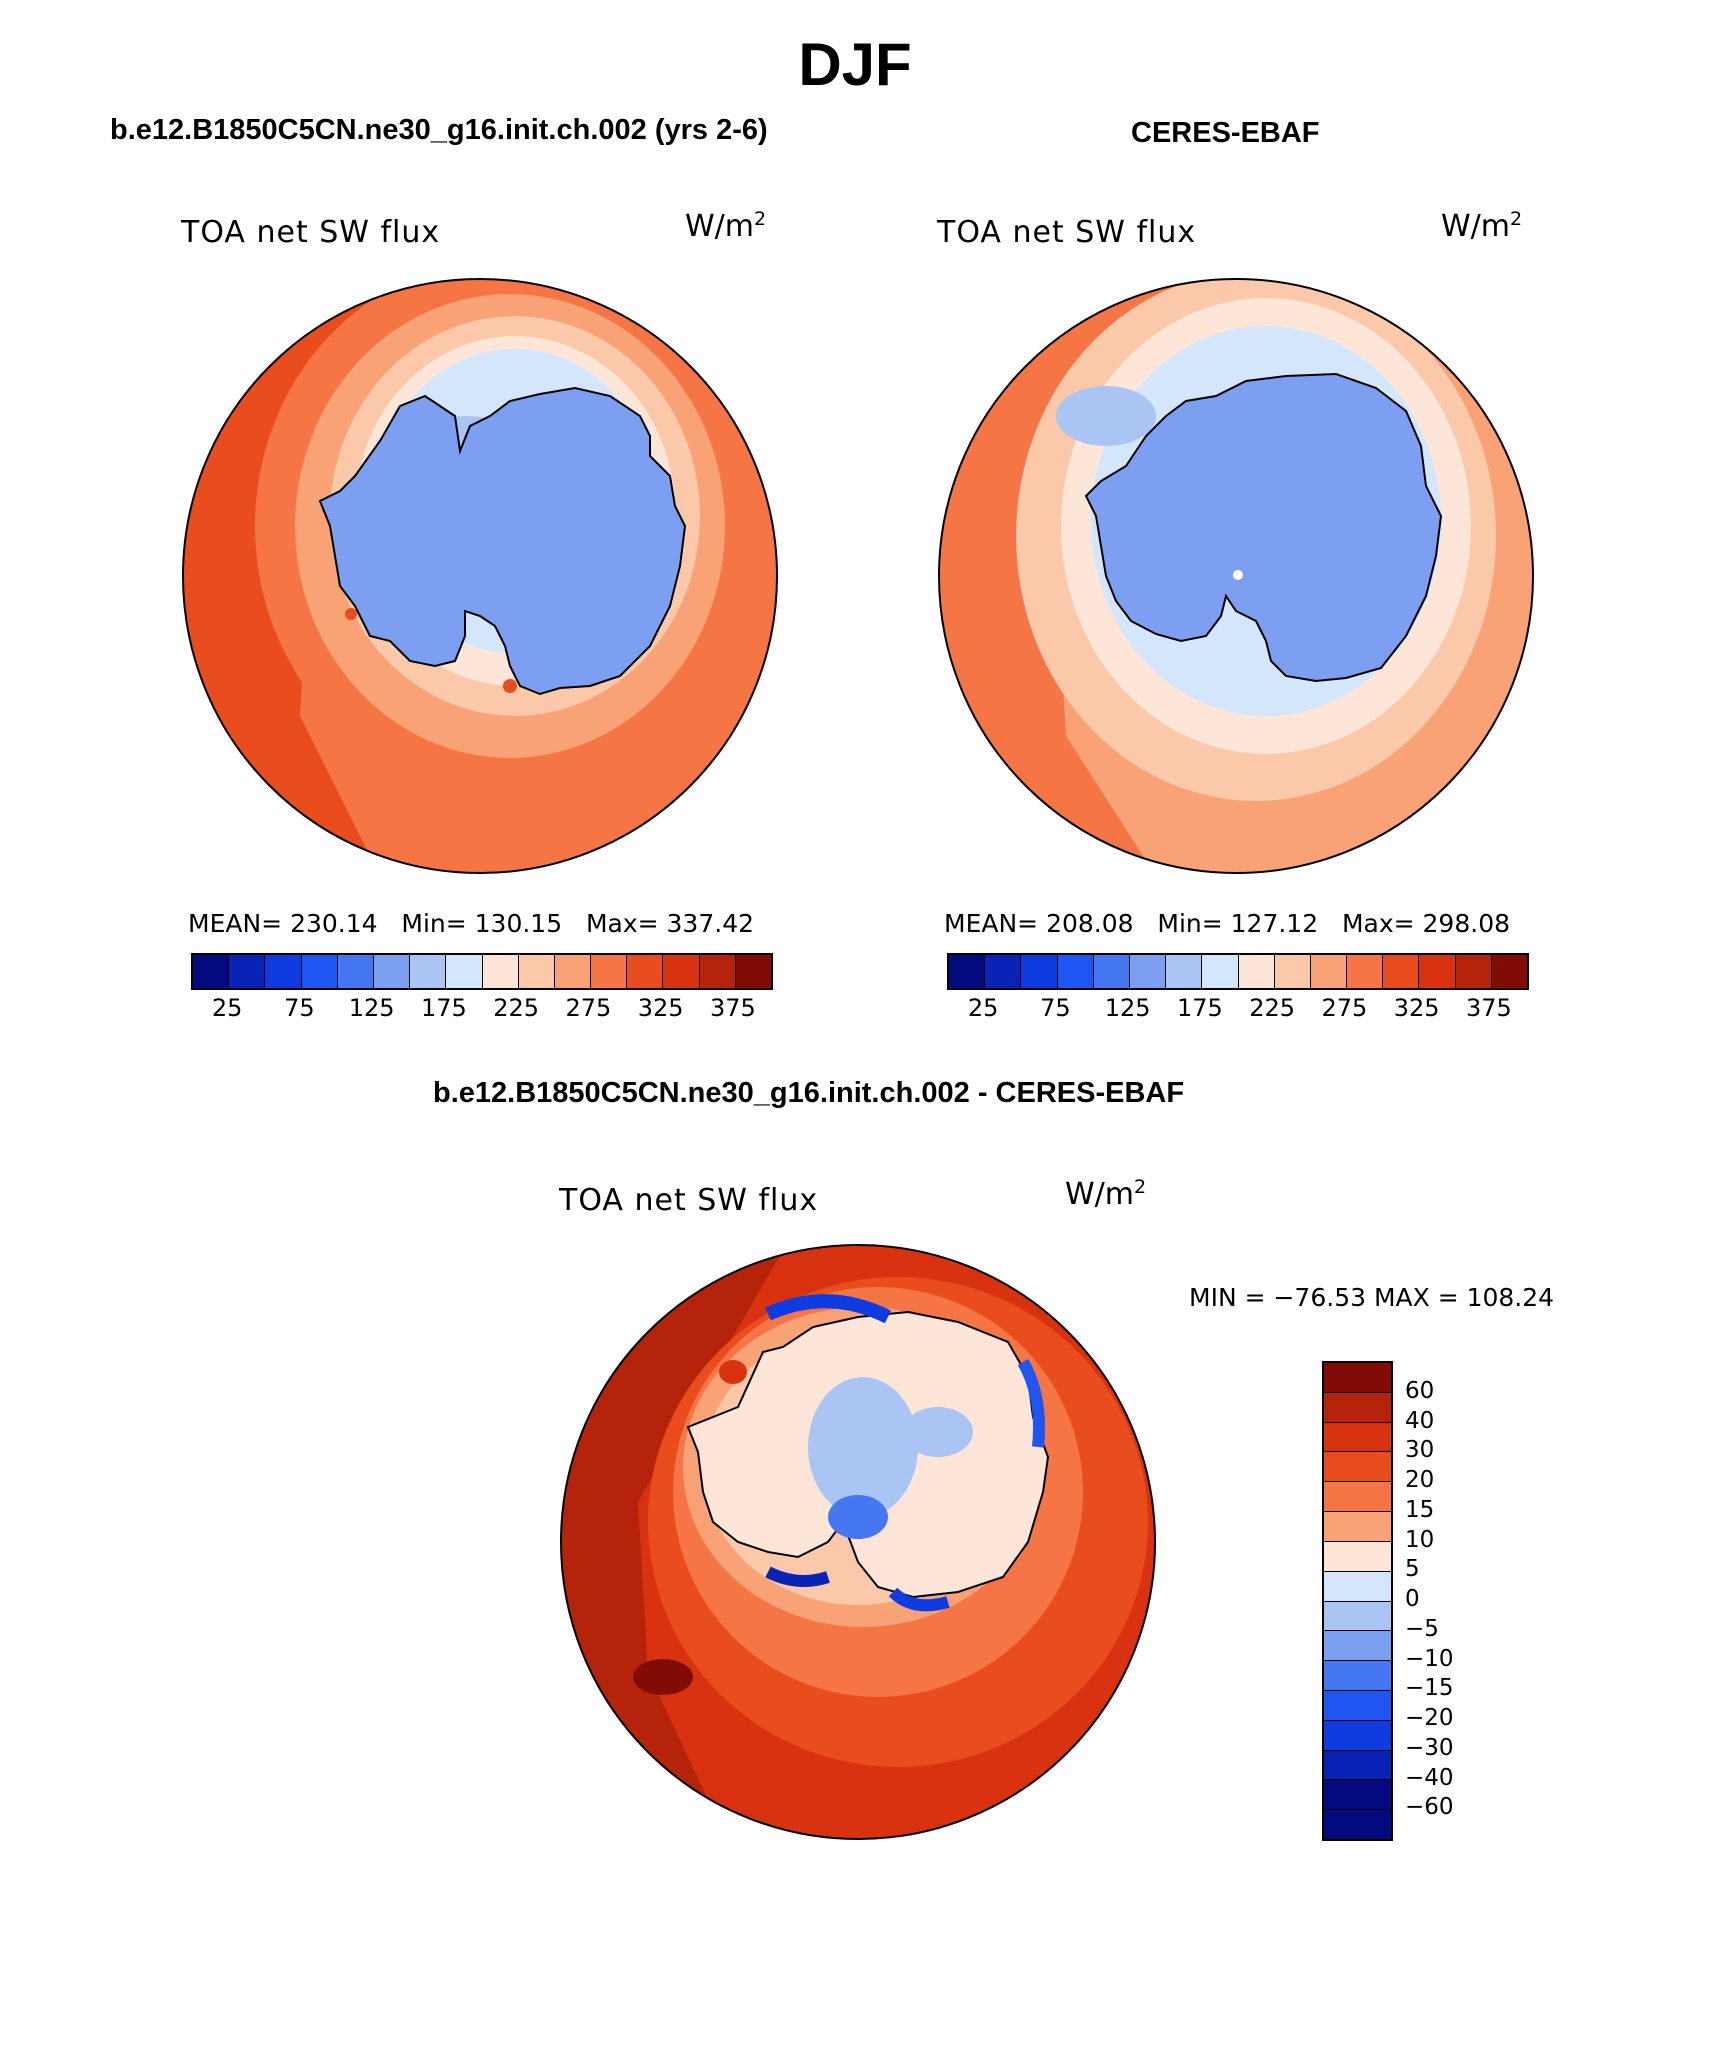 This screenshot has width=1710, height=2061. Describe the element at coordinates (1372, 1297) in the screenshot. I see `diff-stats: MIN = −76.53 MAX = 108.24` at that location.